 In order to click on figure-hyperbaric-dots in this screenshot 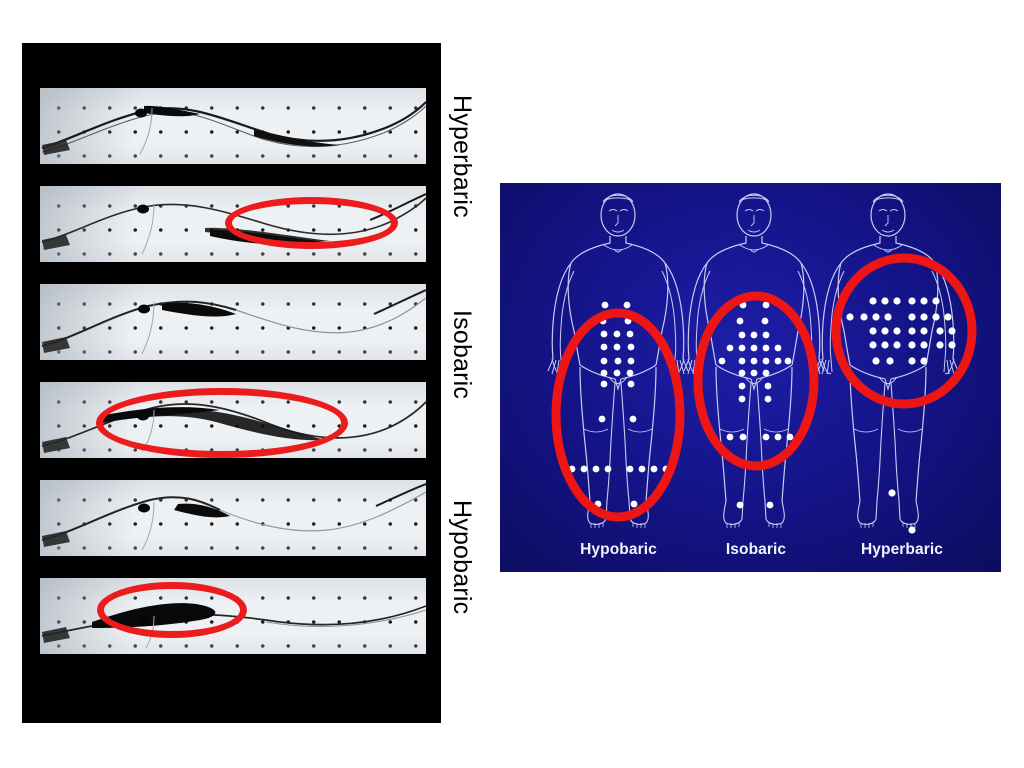, I will do `click(901, 415)`.